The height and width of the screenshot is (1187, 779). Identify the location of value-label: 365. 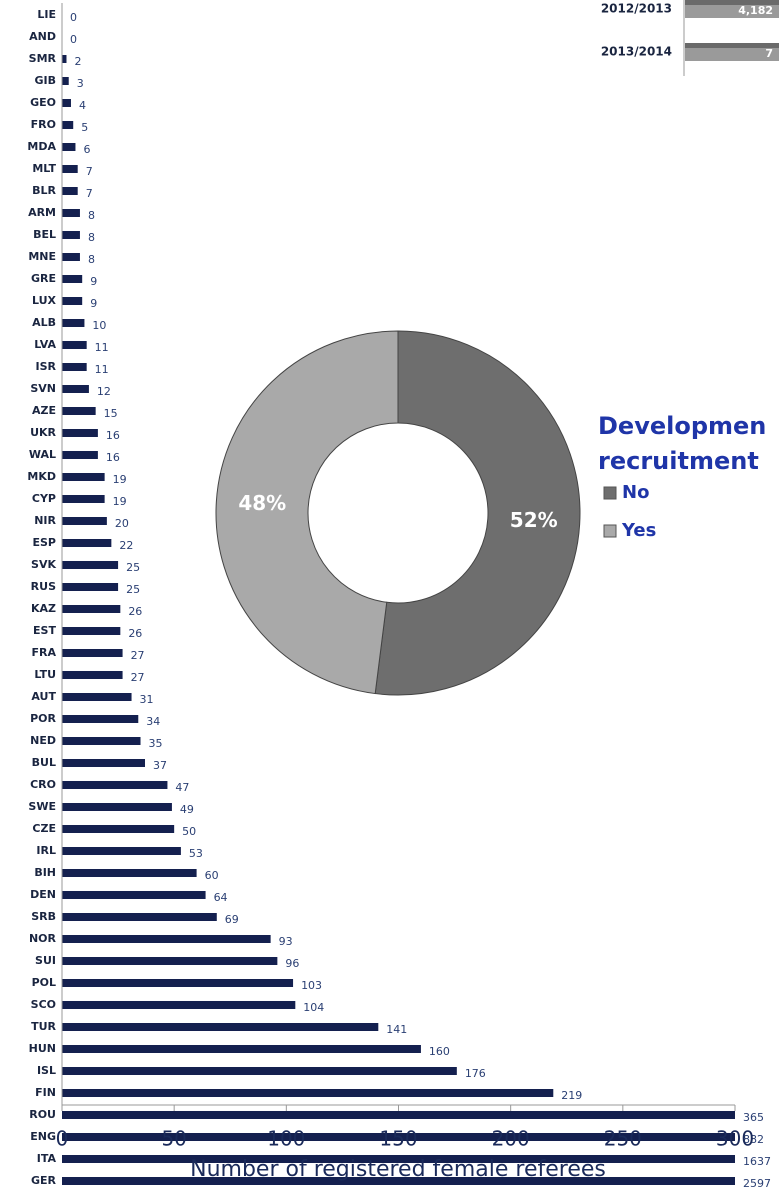
(753, 1117).